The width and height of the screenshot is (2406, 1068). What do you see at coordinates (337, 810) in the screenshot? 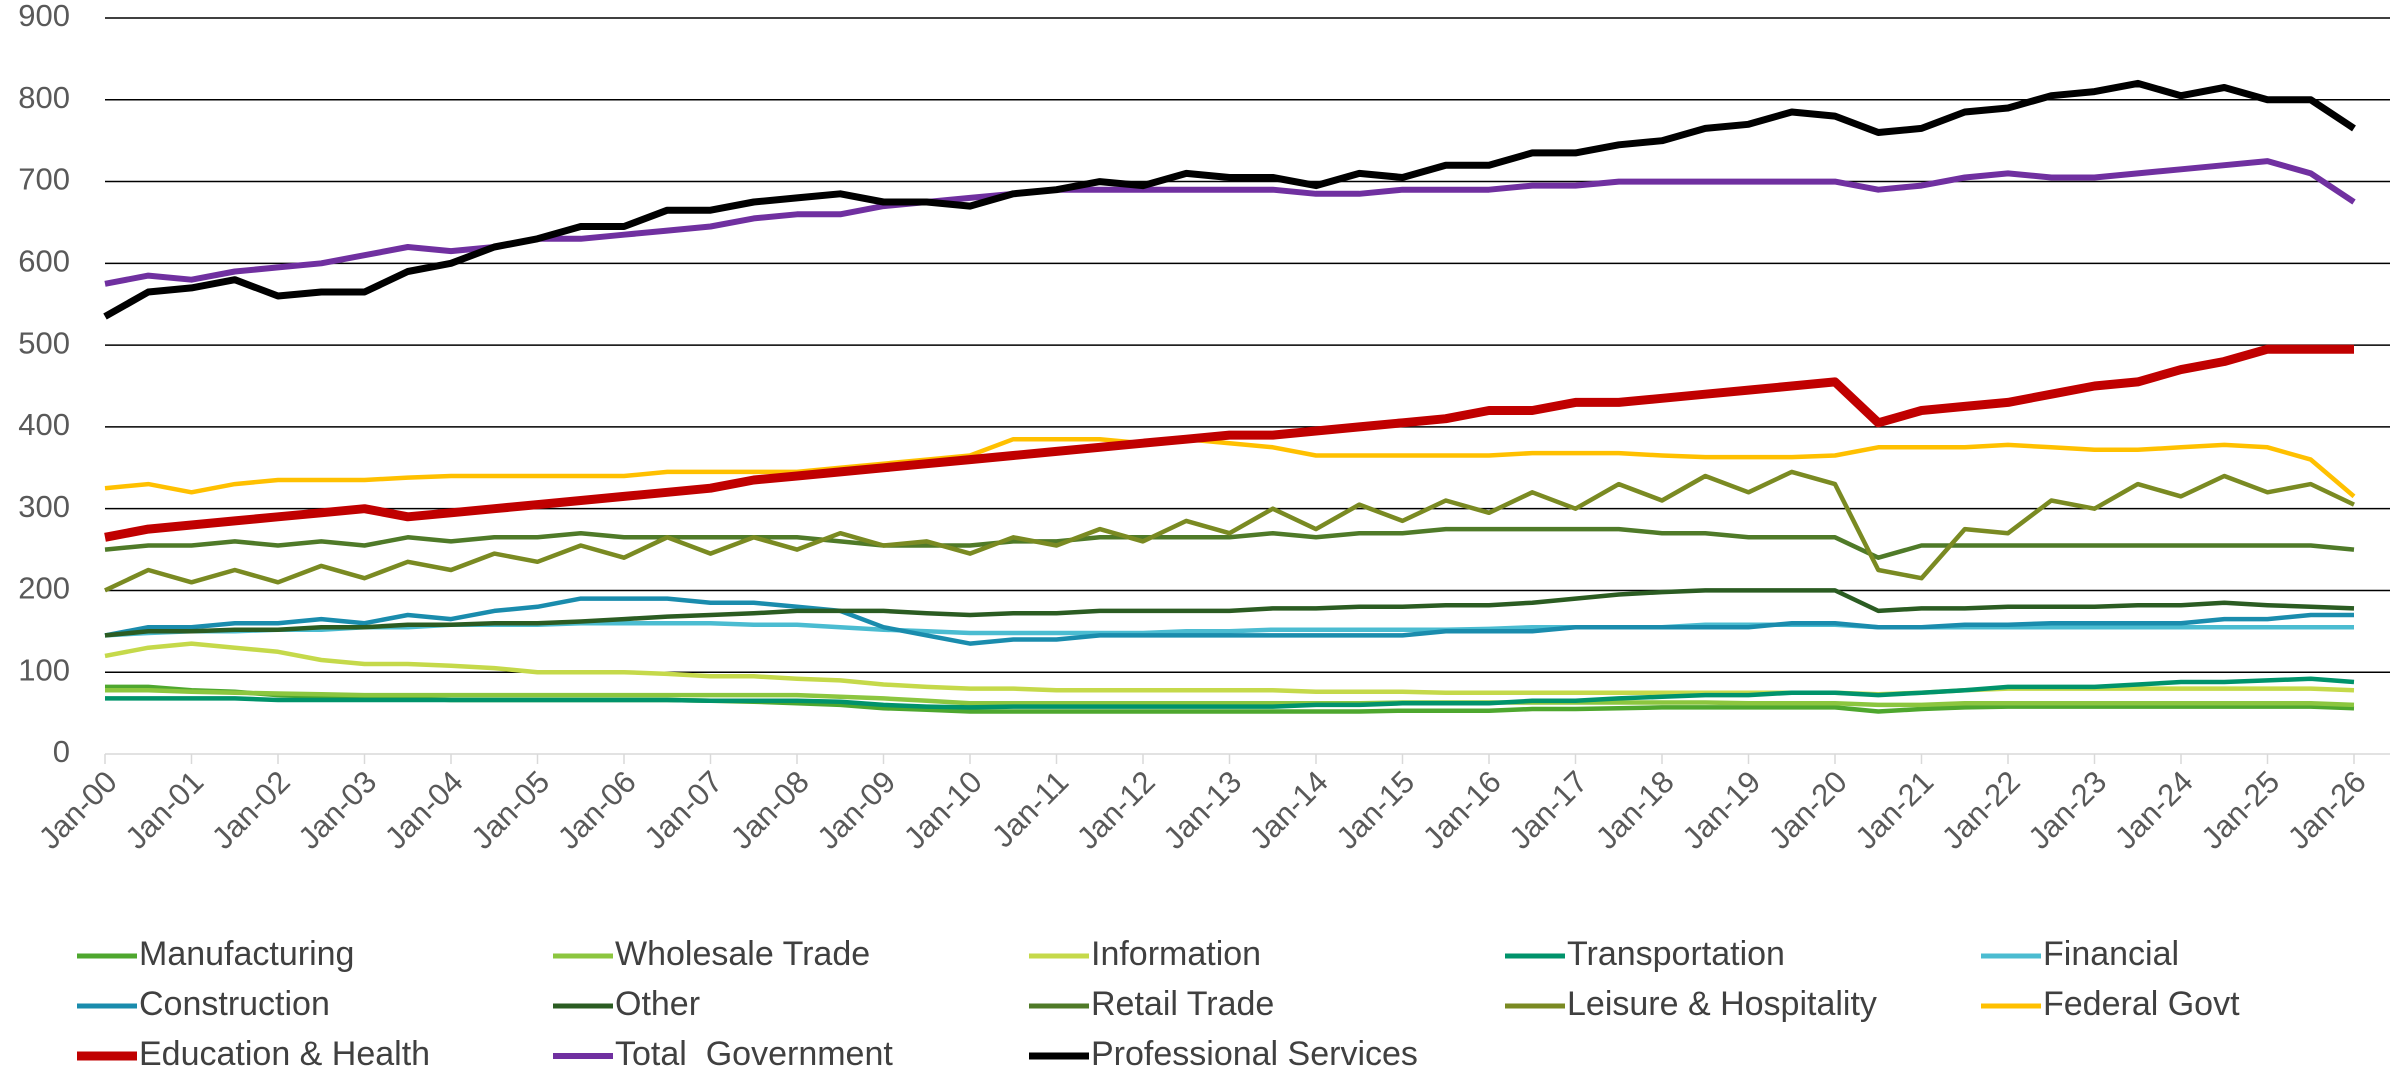
I see `x-tick-label: Jan-03` at bounding box center [337, 810].